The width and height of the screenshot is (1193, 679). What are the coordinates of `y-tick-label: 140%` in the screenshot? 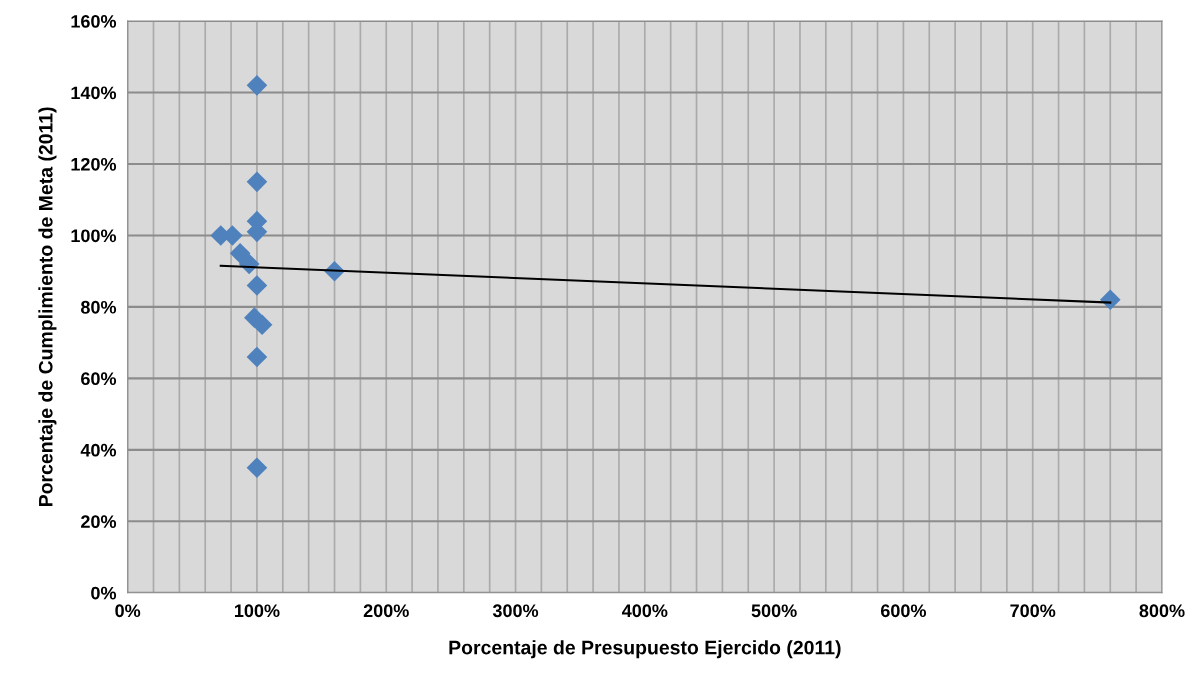 It's located at (94, 93).